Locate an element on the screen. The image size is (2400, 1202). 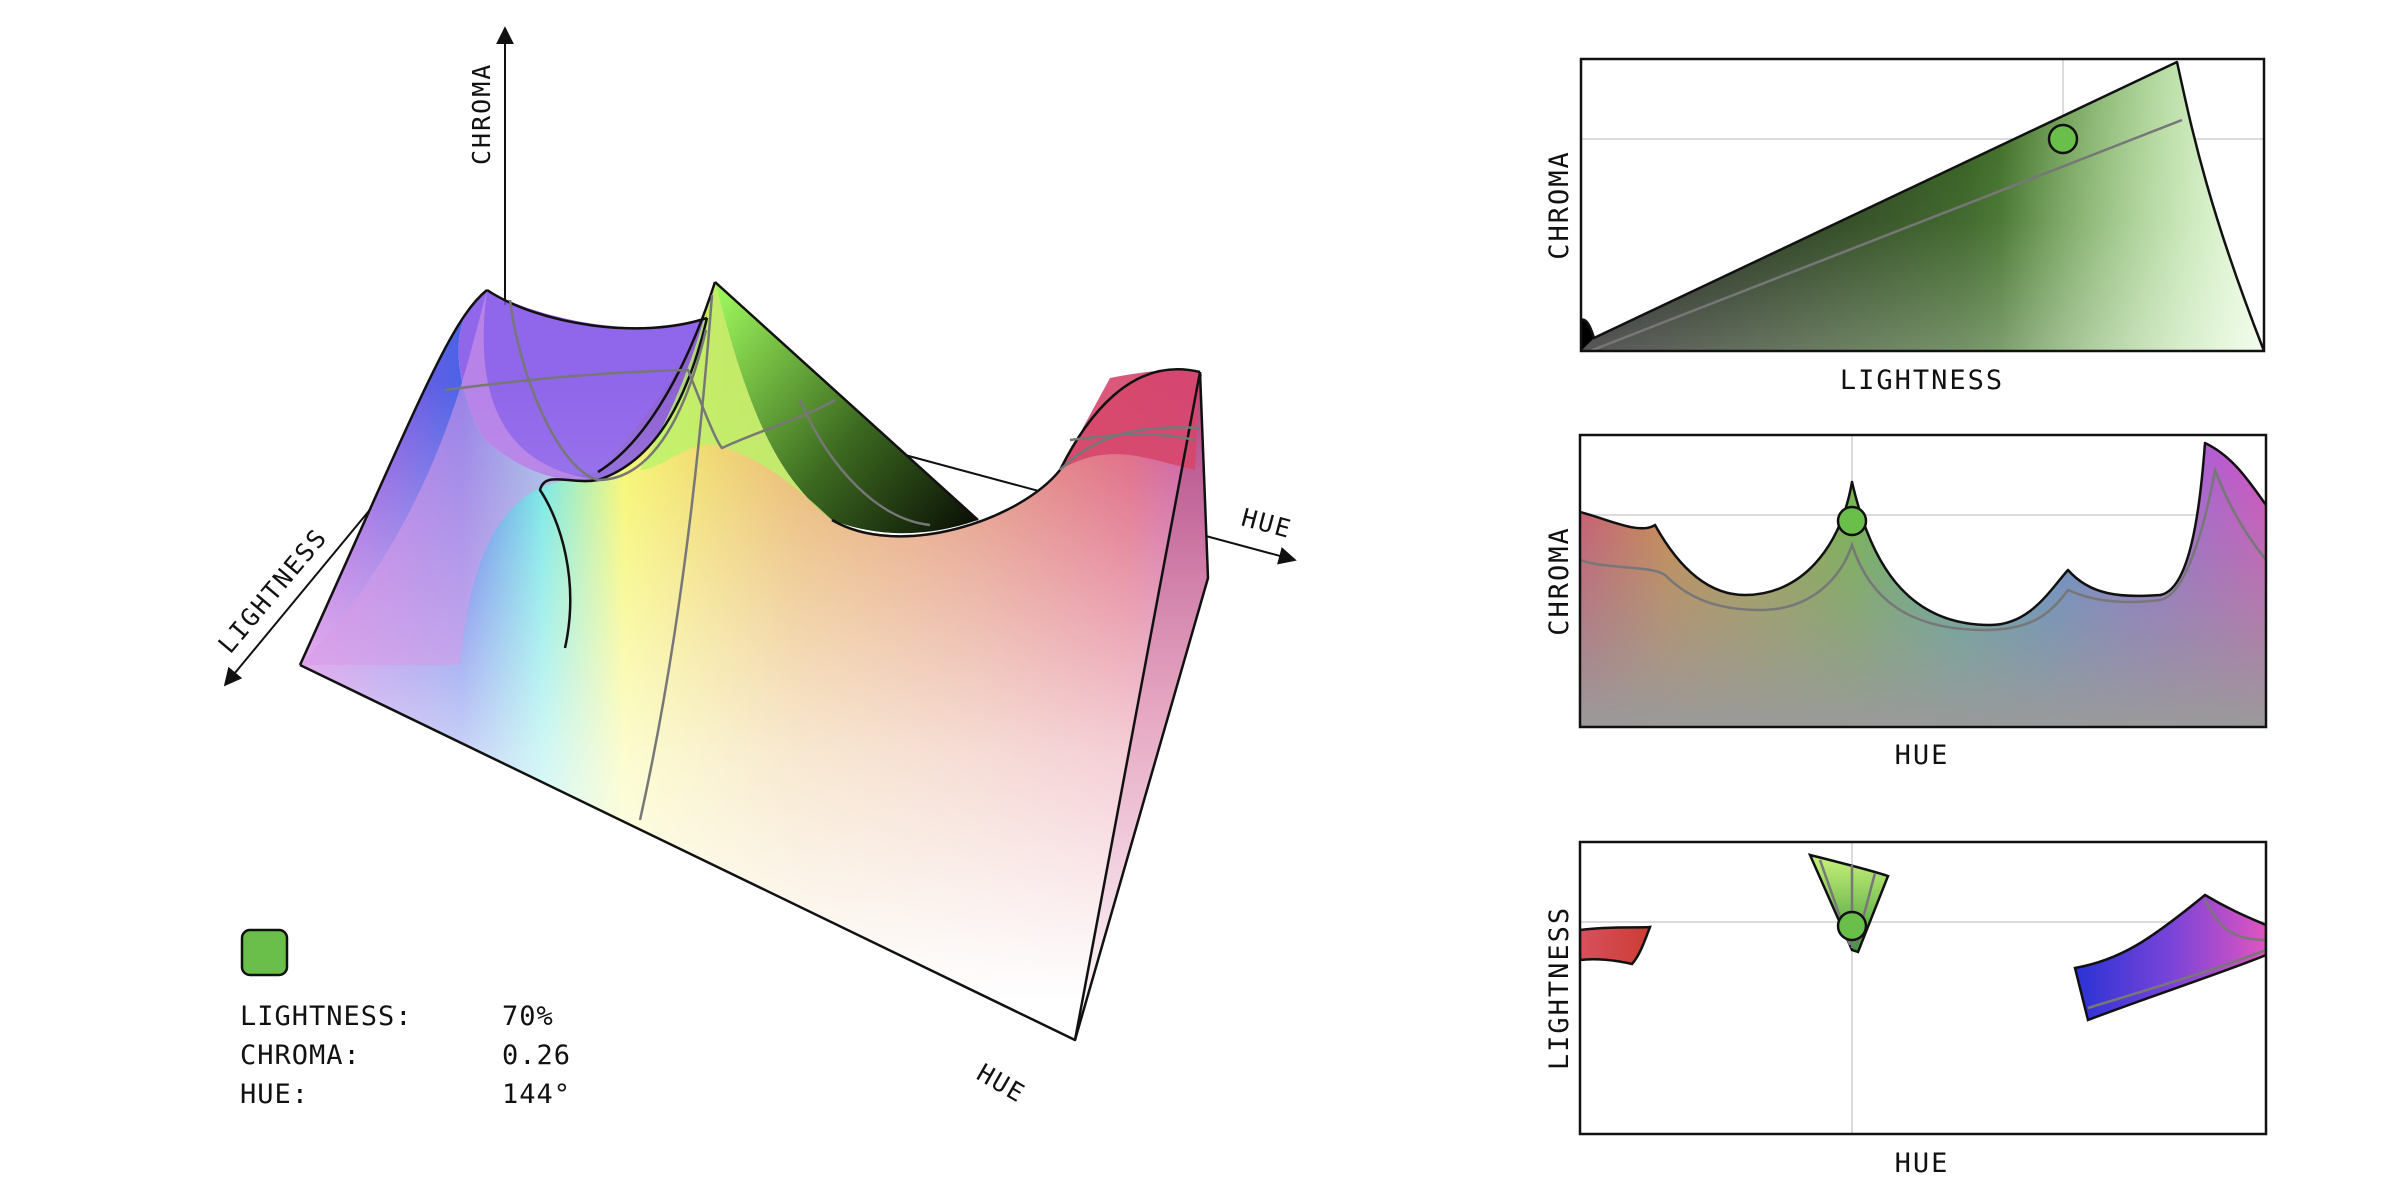
lightness-readout-value: 70% is located at coordinates (528, 1016).